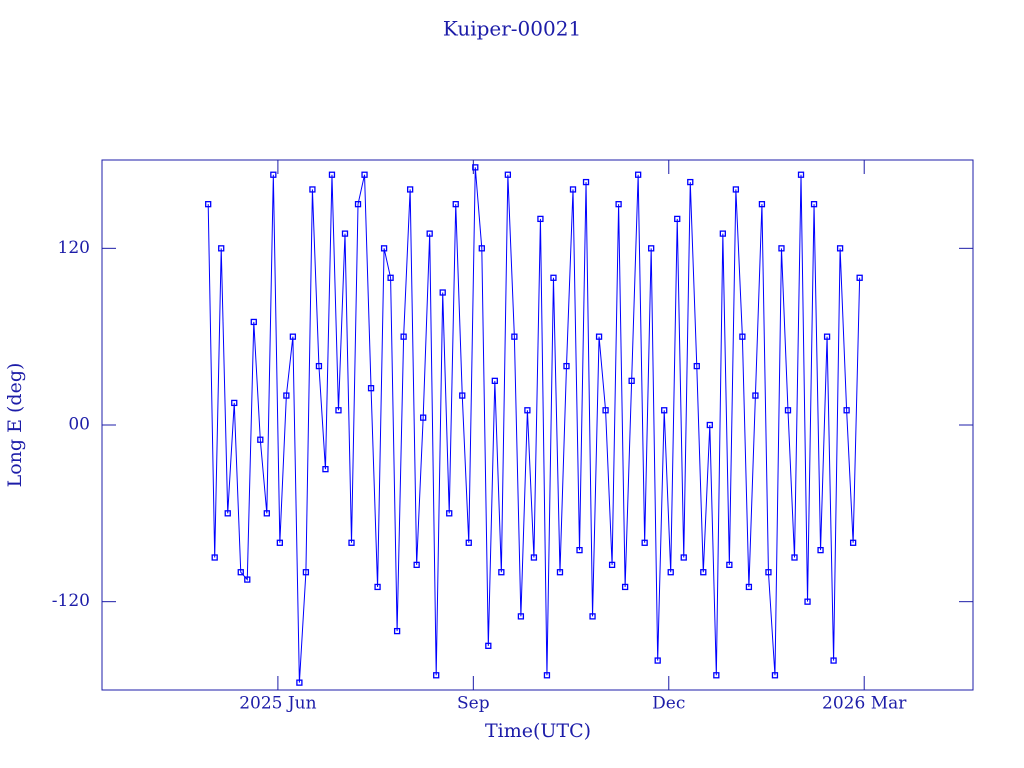 Image resolution: width=1024 pixels, height=768 pixels. Describe the element at coordinates (79, 425) in the screenshot. I see `y-tick-label: 00` at that location.